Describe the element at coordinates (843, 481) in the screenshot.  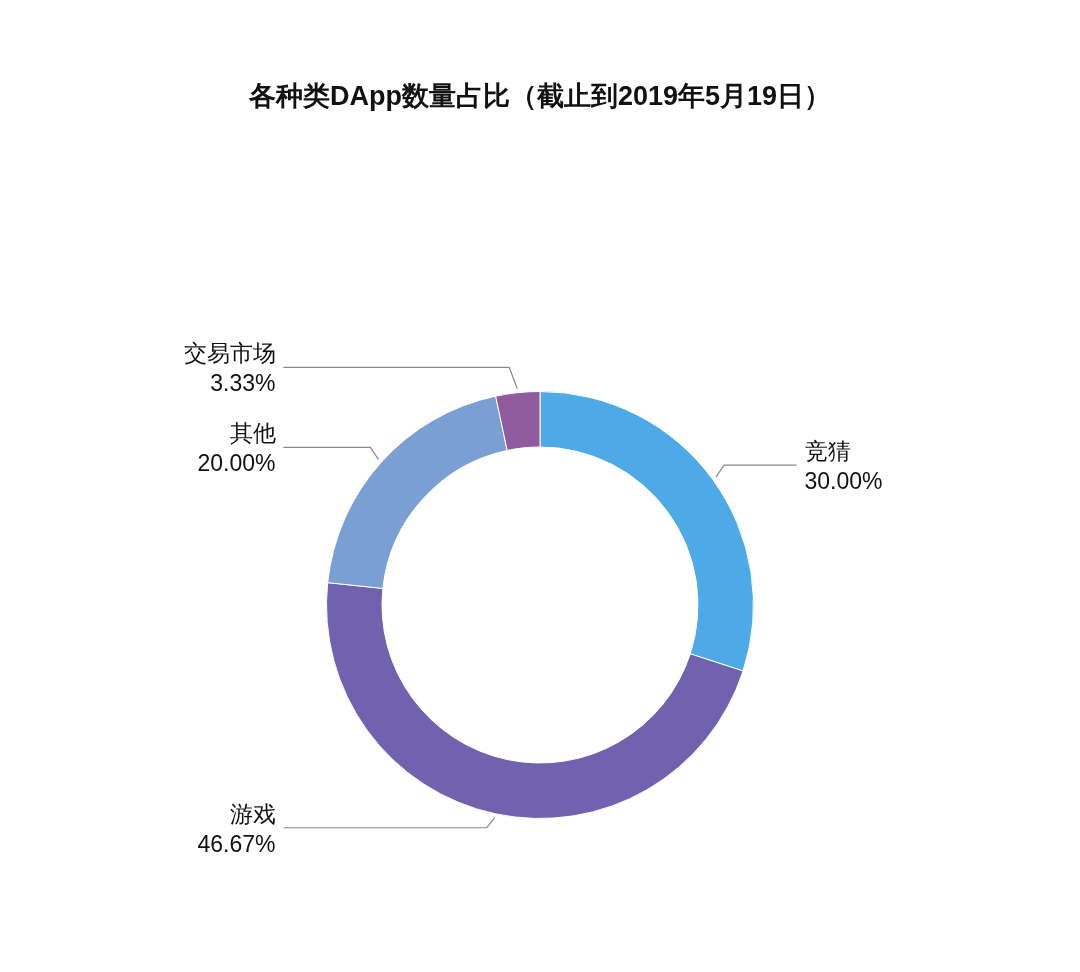
I see `data-label: 30.00%` at that location.